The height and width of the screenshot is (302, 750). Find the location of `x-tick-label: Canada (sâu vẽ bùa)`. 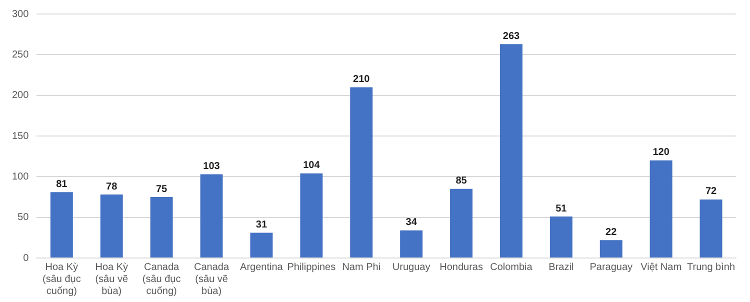

x-tick-label: Canada (sâu vẽ bùa) is located at coordinates (212, 279).